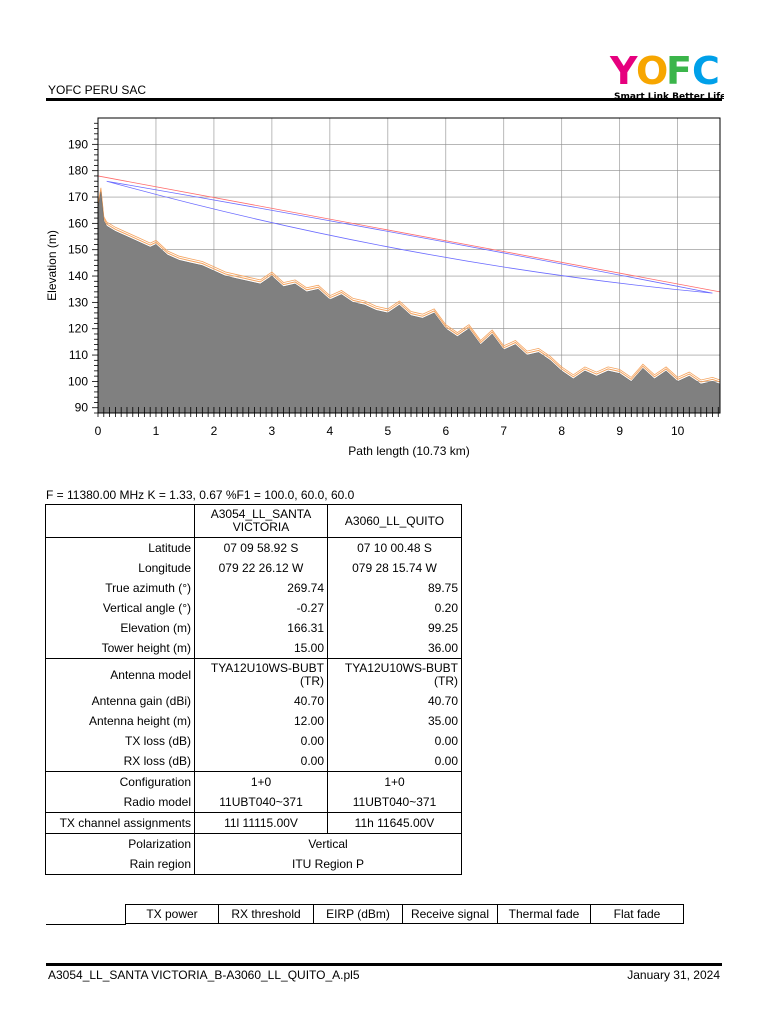  I want to click on config-site2: 1+0, so click(394, 781).